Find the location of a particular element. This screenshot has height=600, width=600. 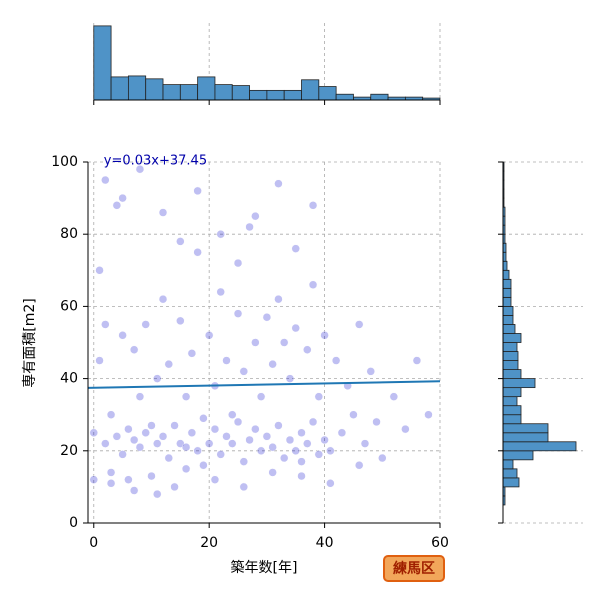

x-axis-label: 築年数[年] is located at coordinates (264, 568).